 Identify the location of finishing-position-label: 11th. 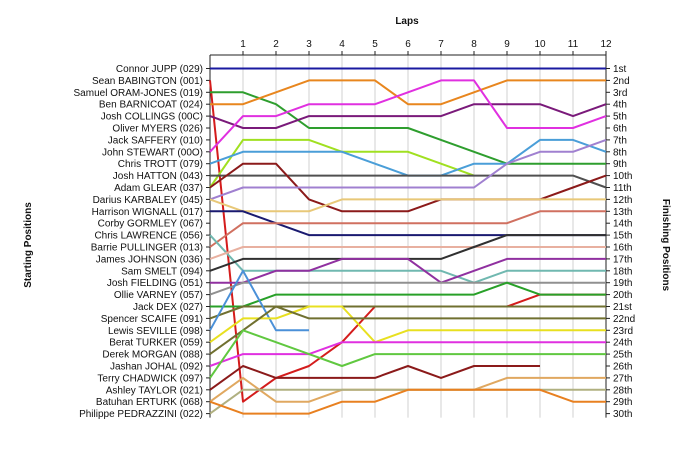
(622, 188).